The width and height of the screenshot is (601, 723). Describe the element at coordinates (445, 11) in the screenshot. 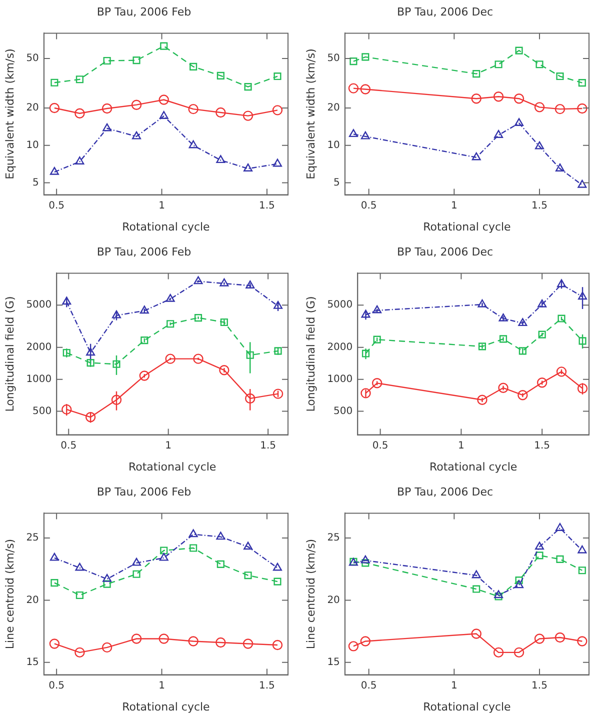

I see `chart-title: BP Tau, 2006 Dec` at that location.